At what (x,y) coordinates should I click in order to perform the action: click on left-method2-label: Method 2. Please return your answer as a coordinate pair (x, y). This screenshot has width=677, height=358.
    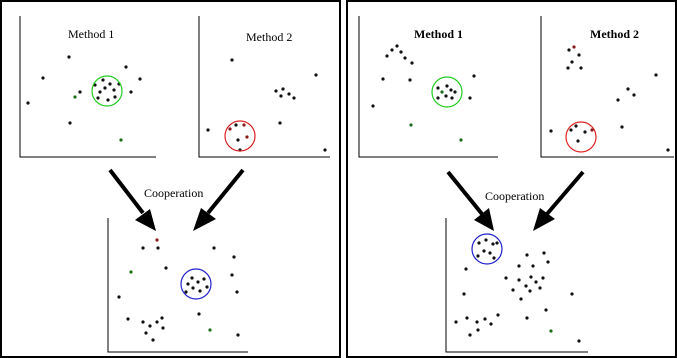
    Looking at the image, I should click on (269, 37).